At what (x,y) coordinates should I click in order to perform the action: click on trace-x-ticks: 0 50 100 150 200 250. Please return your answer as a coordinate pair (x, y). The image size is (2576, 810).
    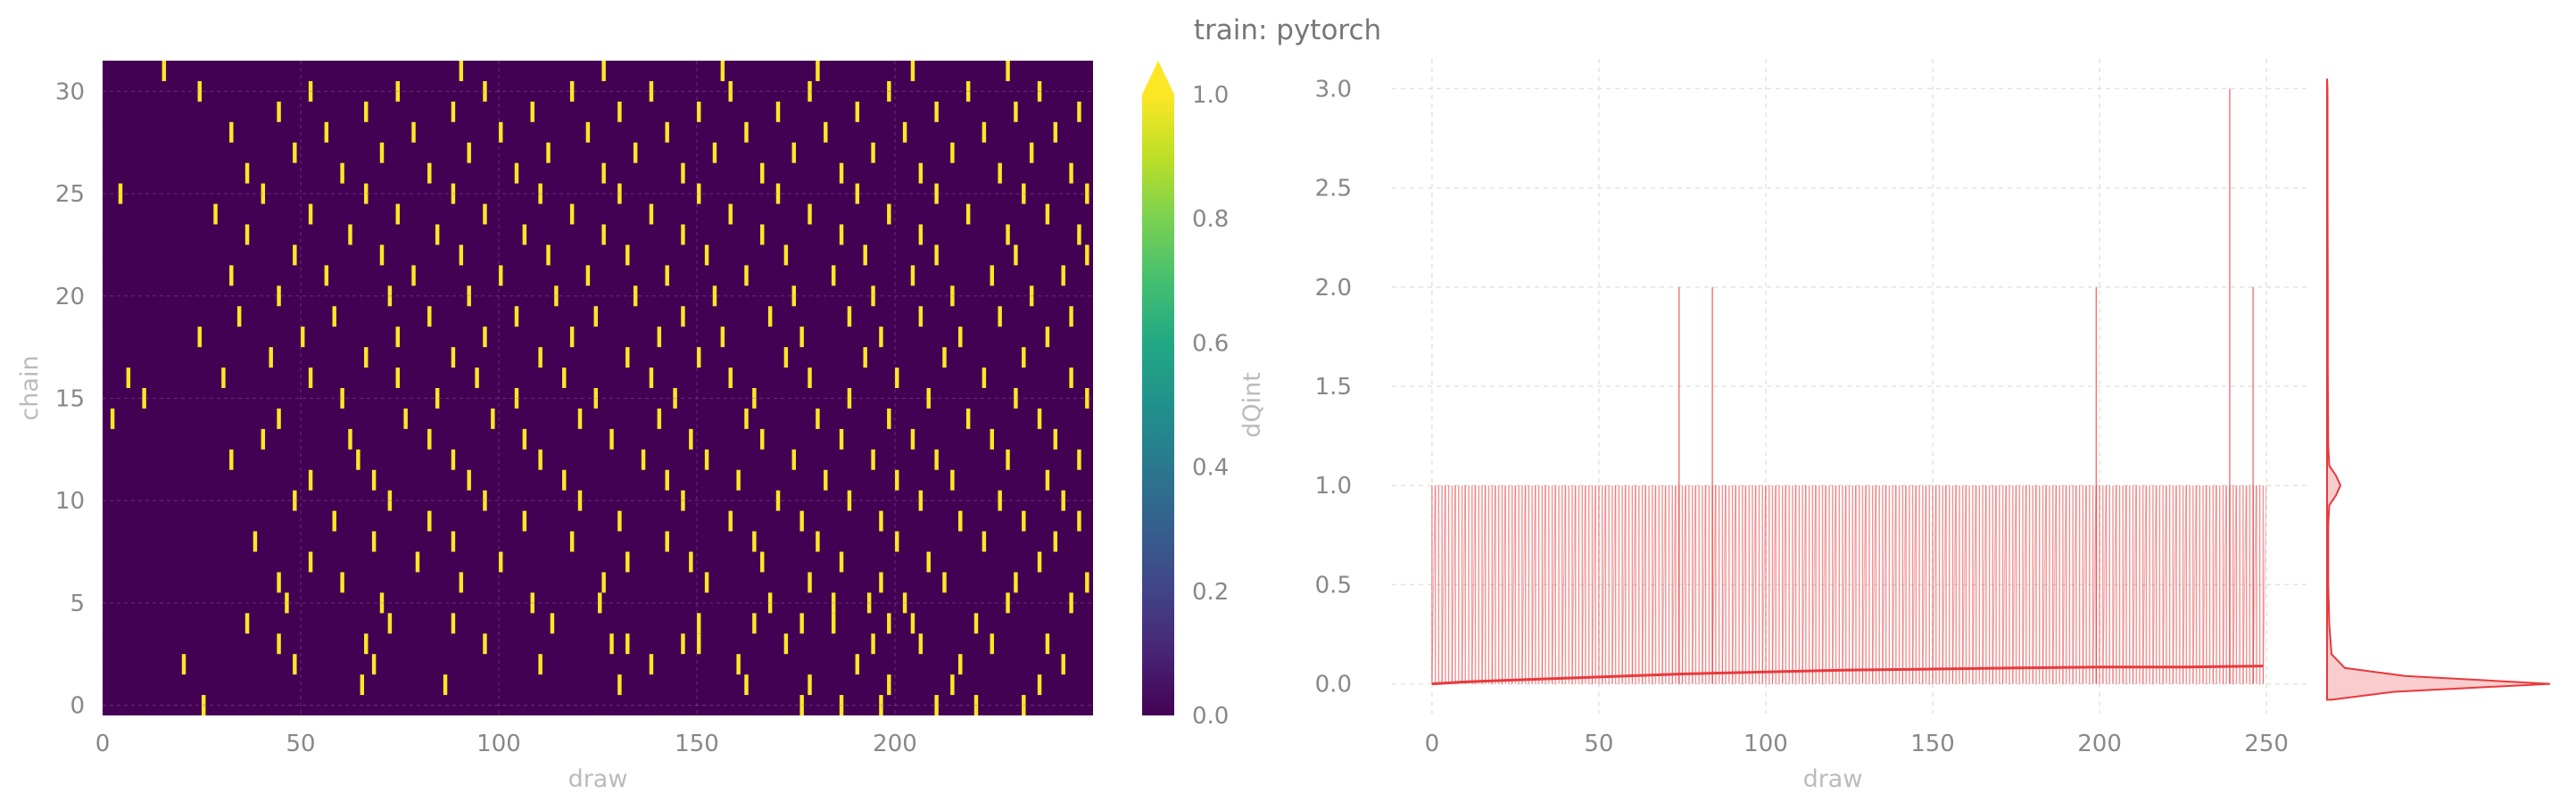
    Looking at the image, I should click on (1857, 744).